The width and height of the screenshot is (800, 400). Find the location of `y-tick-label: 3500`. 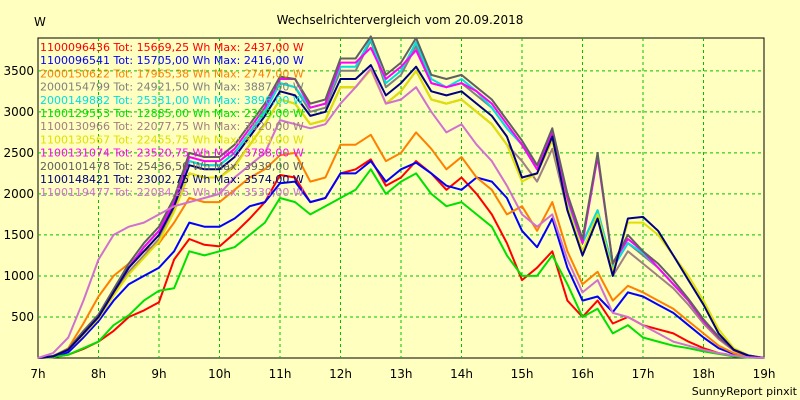

y-tick-label: 3500 is located at coordinates (18, 71).